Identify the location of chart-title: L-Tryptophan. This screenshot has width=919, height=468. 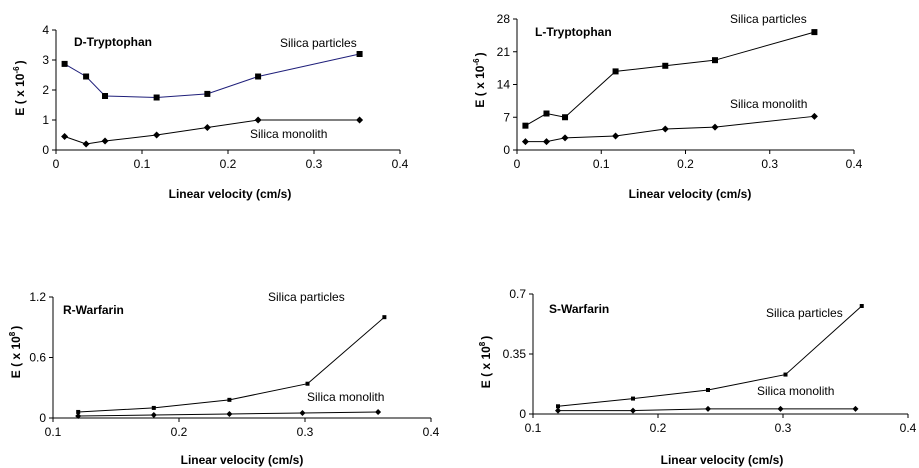
(573, 32).